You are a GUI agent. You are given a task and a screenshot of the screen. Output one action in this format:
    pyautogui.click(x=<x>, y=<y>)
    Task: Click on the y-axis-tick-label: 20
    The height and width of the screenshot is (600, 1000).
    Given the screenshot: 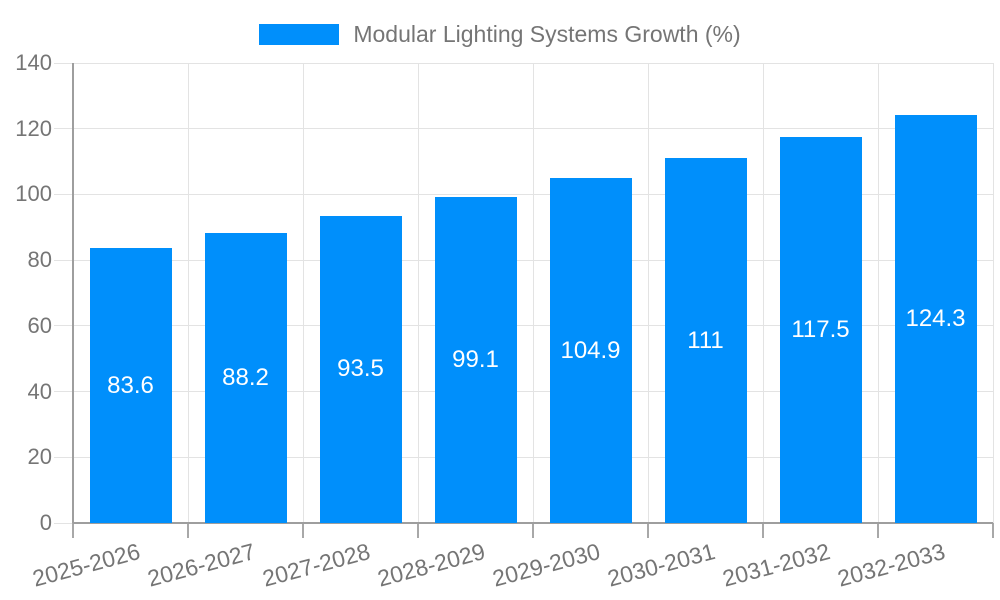 What is the action you would take?
    pyautogui.click(x=39, y=457)
    